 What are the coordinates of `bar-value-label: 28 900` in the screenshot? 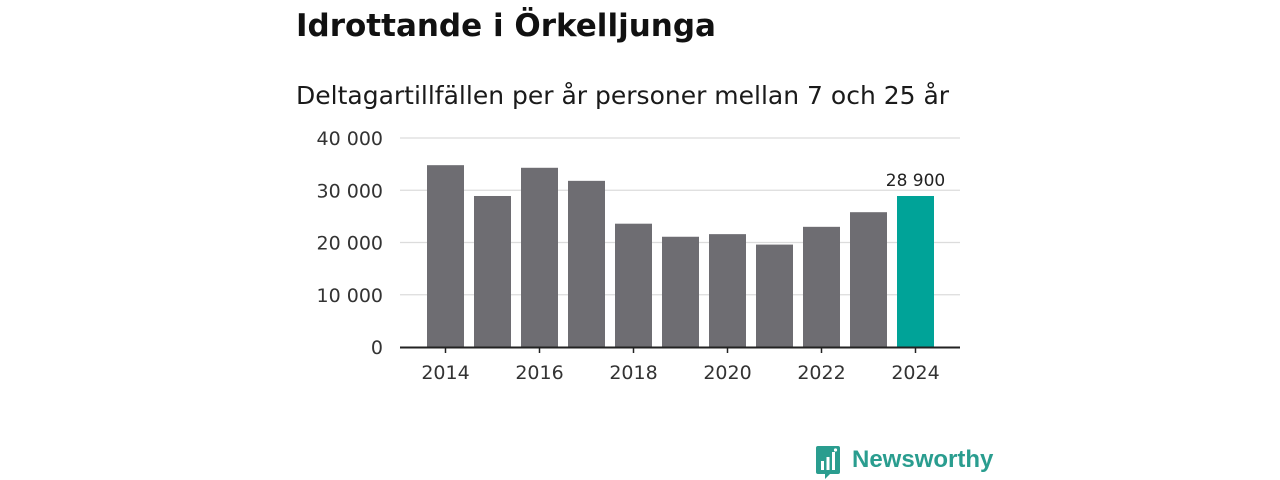 It's located at (915, 181).